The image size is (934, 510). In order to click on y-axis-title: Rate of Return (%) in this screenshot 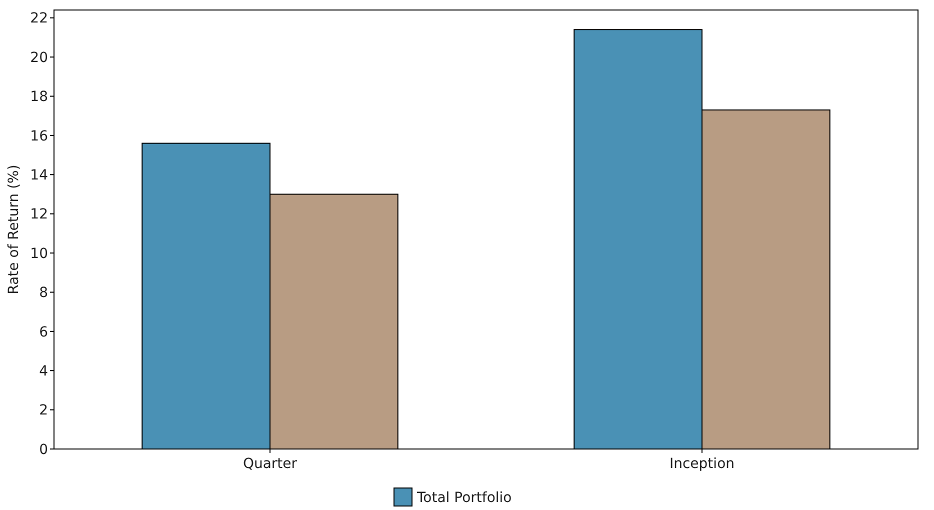, I will do `click(14, 229)`.